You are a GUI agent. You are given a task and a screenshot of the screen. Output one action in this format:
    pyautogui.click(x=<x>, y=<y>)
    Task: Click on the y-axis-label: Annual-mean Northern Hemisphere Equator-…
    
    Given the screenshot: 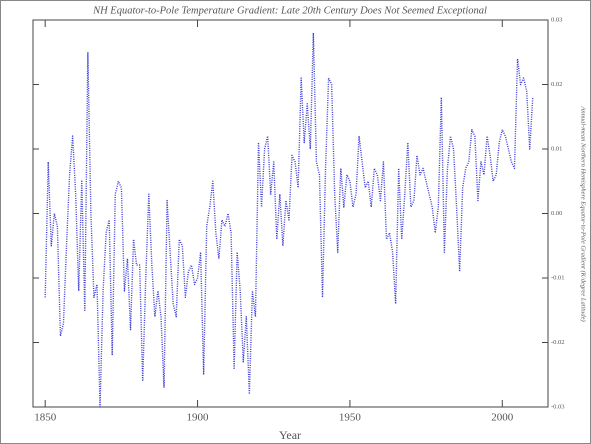 What is the action you would take?
    pyautogui.click(x=583, y=213)
    